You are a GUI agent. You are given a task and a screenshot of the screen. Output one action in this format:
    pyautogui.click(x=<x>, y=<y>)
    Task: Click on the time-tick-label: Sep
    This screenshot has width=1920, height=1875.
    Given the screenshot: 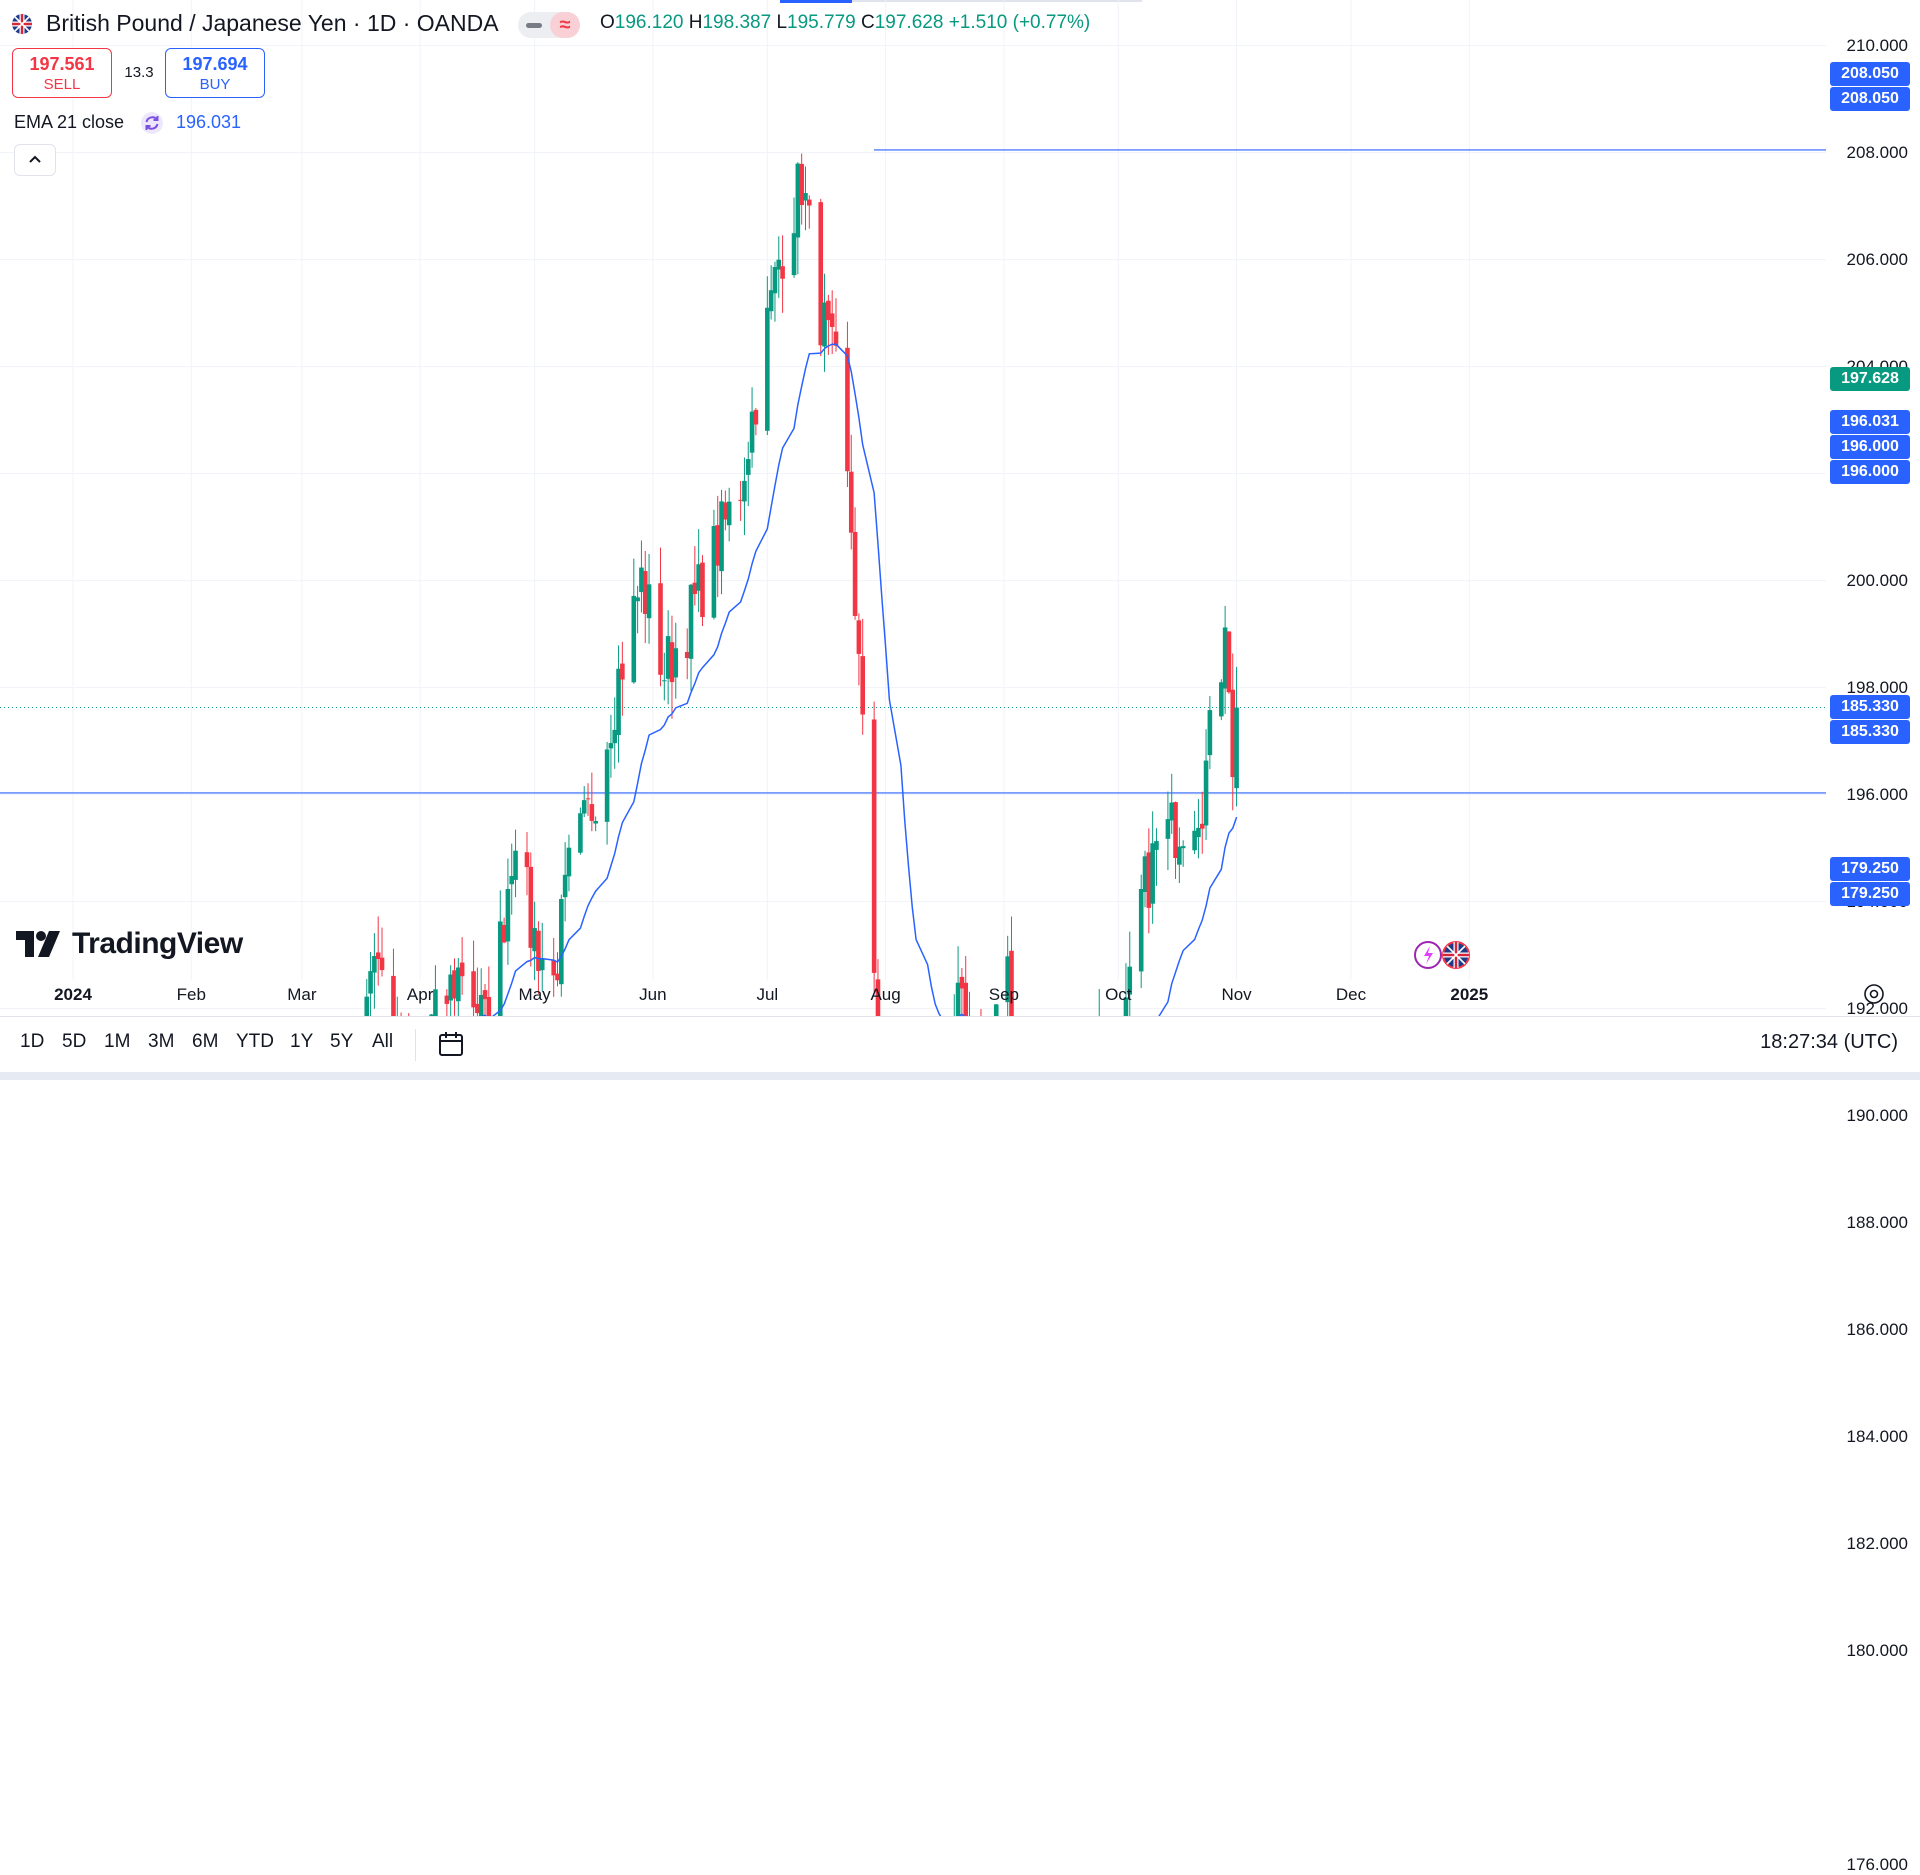 What is the action you would take?
    pyautogui.click(x=1003, y=994)
    